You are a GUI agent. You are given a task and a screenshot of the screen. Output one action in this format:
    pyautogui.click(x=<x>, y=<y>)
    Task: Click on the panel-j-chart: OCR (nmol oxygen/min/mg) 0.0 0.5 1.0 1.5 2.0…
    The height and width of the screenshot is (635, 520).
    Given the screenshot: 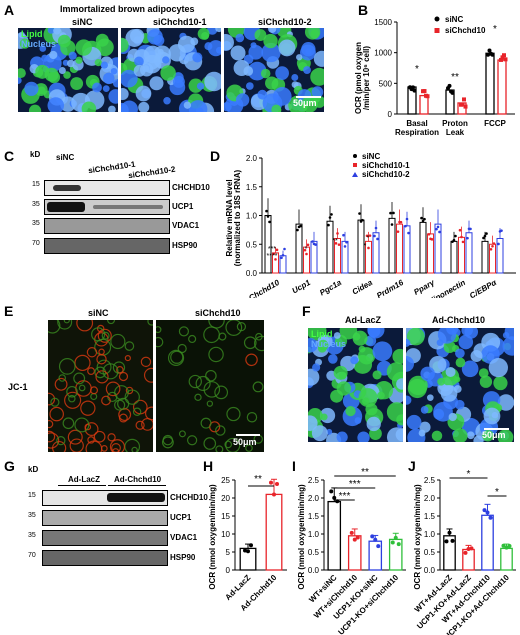 What is the action you would take?
    pyautogui.click(x=464, y=552)
    